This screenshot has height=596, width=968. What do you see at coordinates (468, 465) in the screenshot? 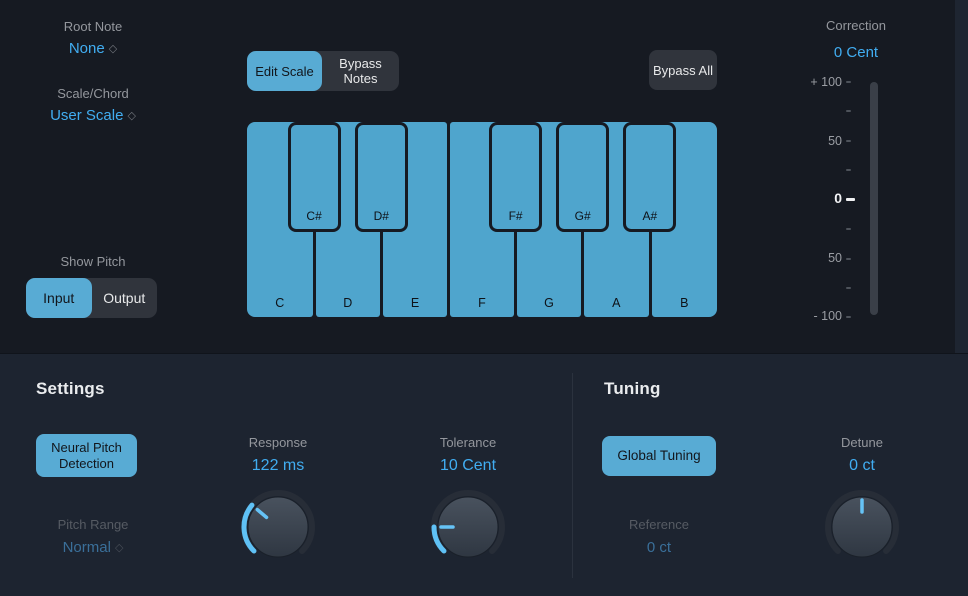
I see `tolerance-value: 10 Cent` at bounding box center [468, 465].